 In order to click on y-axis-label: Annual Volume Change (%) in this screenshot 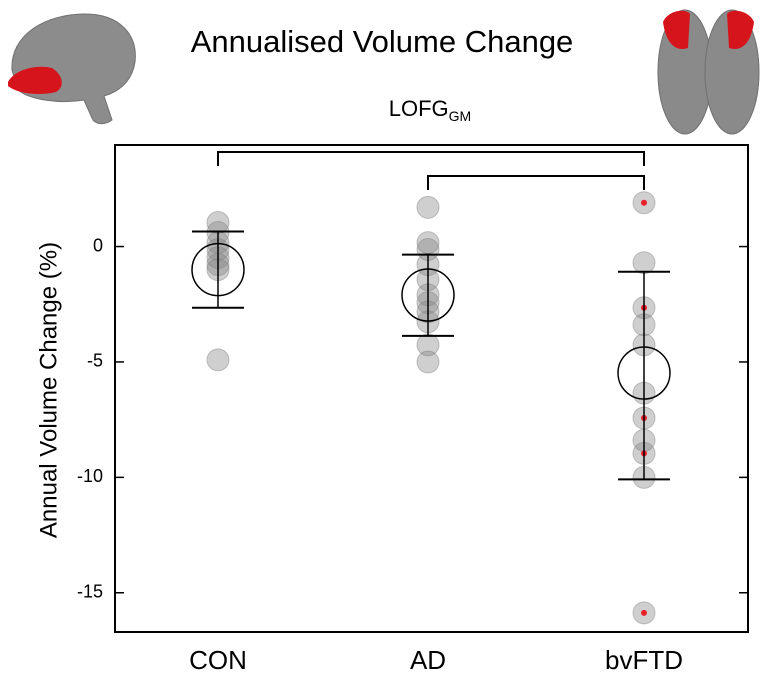, I will do `click(48, 390)`.